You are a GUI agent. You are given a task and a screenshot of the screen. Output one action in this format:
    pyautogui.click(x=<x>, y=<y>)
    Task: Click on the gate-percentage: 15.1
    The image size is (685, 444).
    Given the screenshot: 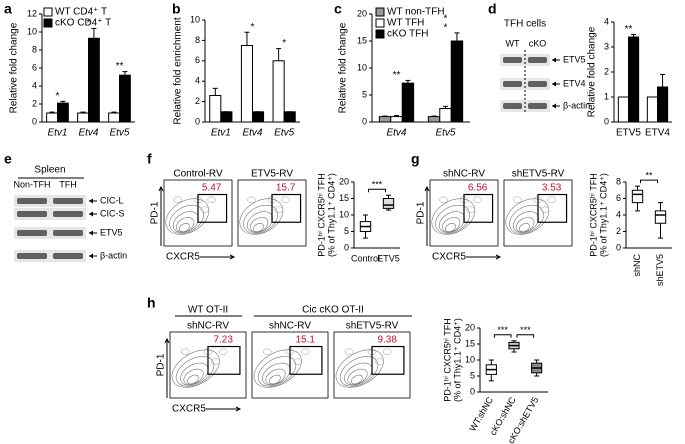 What is the action you would take?
    pyautogui.click(x=305, y=340)
    